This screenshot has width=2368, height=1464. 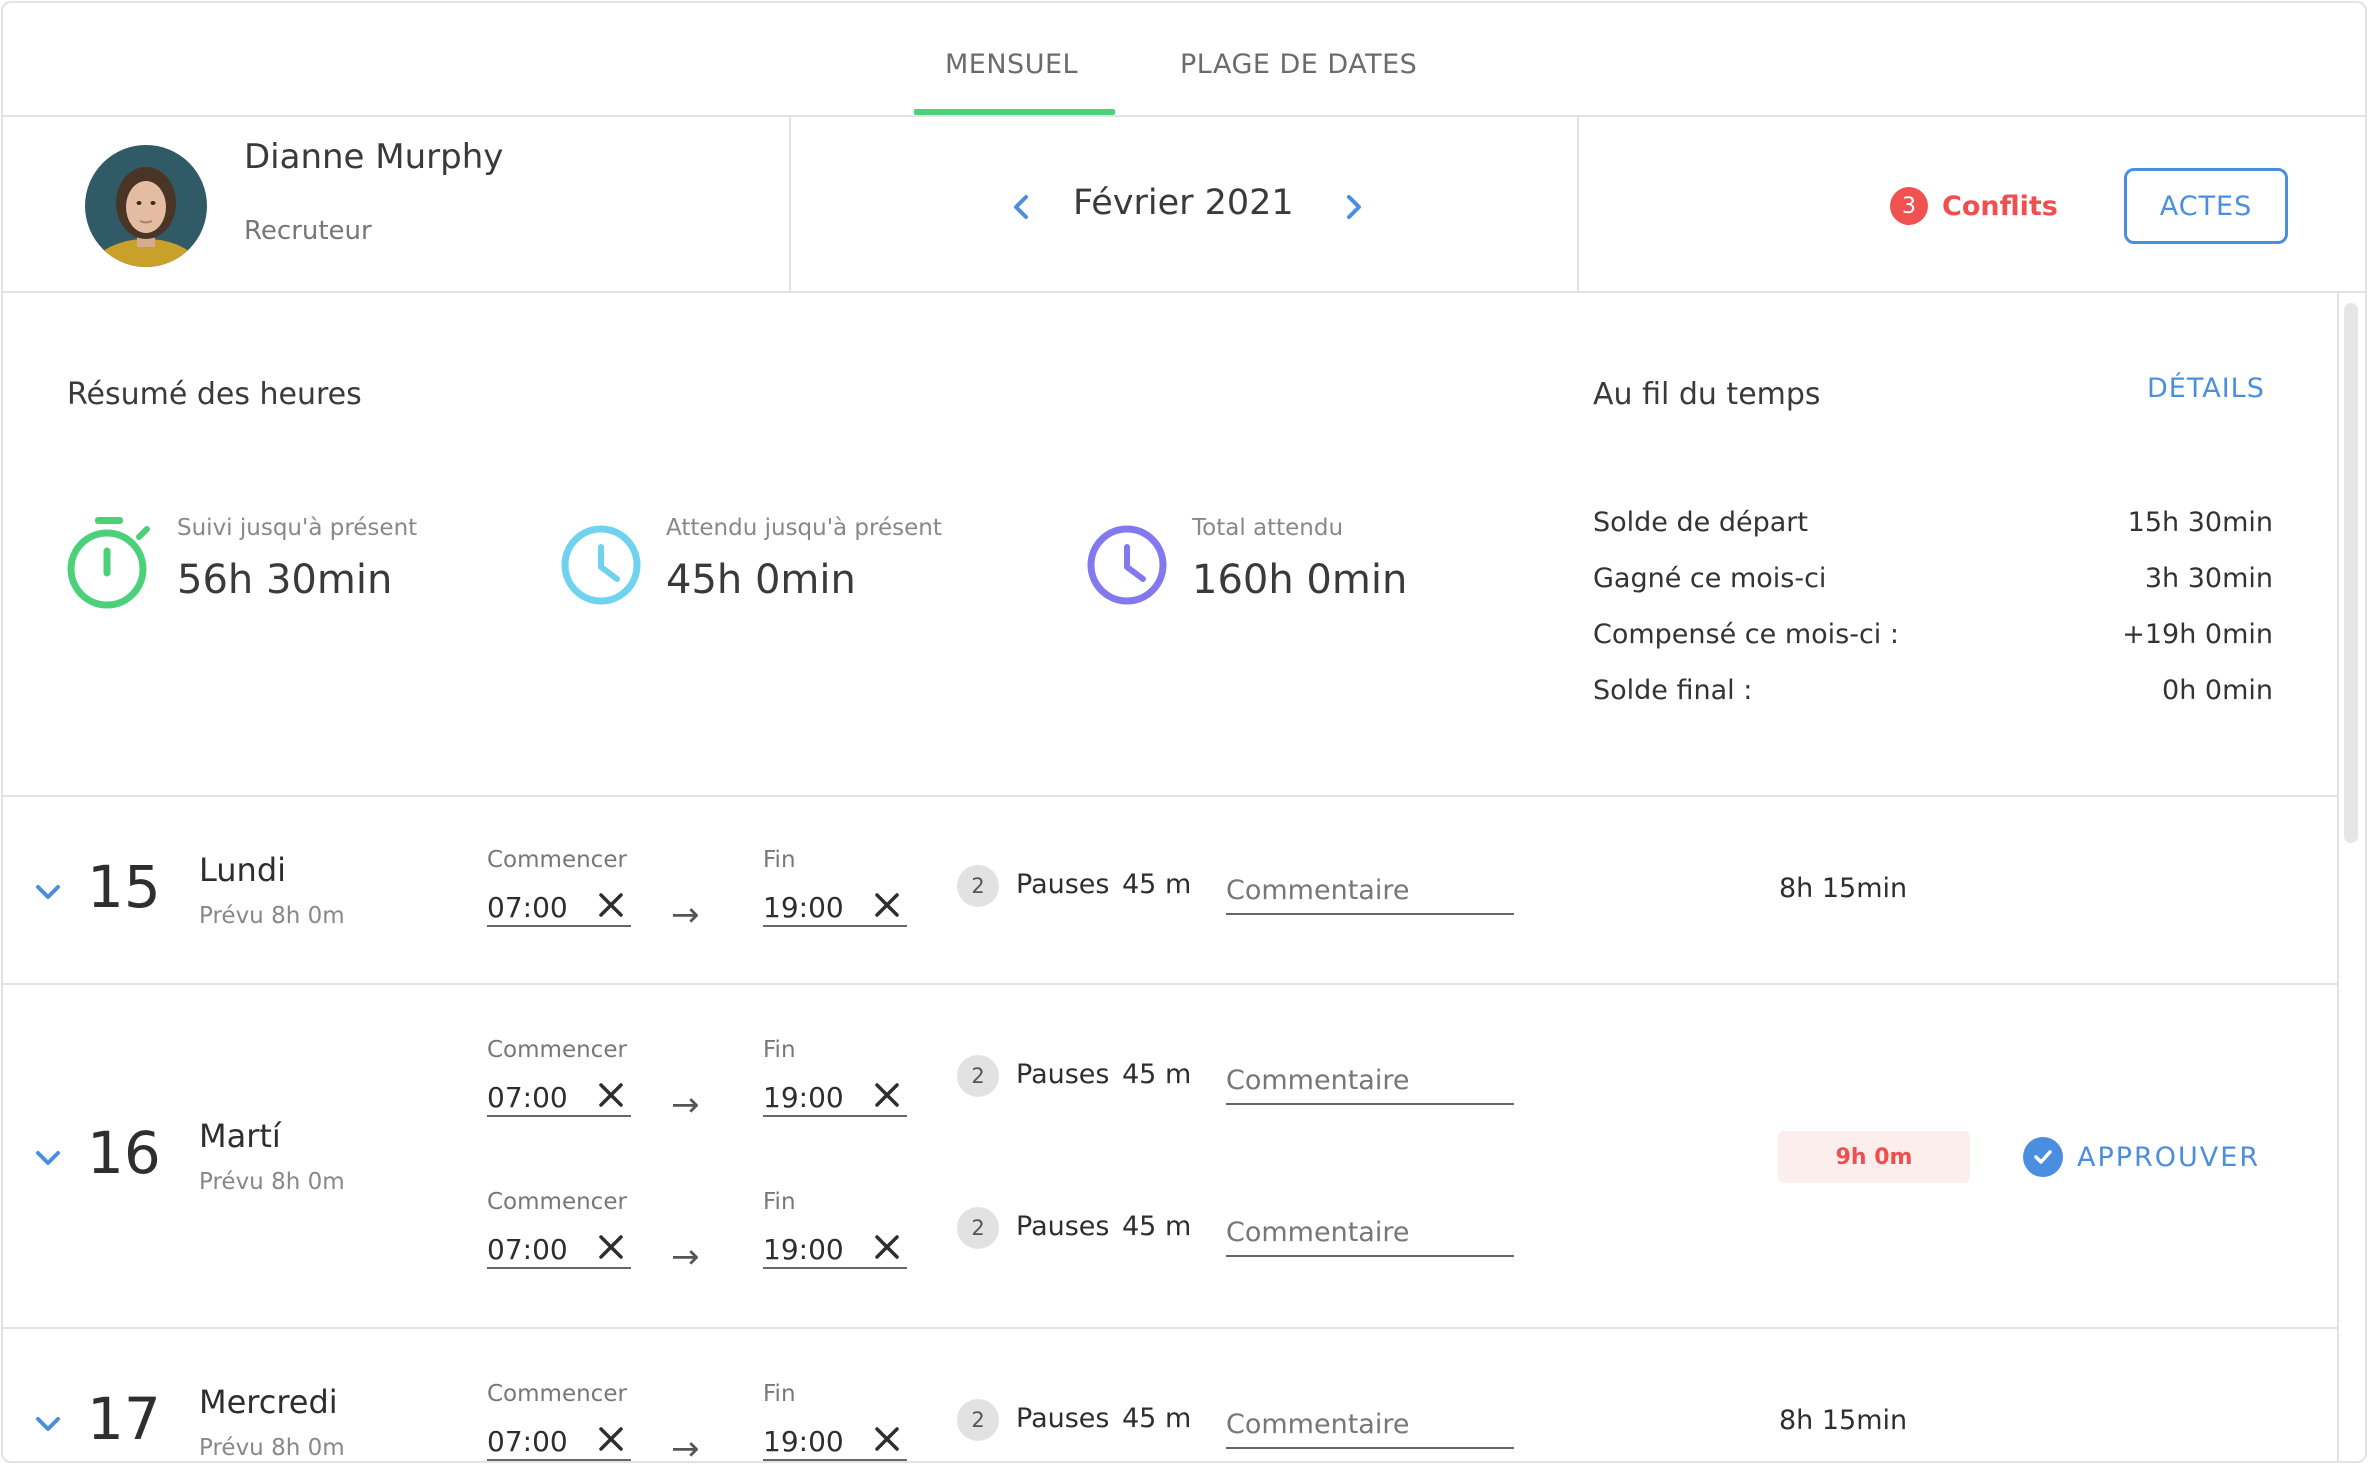 I want to click on day-name: Mercredi, so click(x=268, y=1402).